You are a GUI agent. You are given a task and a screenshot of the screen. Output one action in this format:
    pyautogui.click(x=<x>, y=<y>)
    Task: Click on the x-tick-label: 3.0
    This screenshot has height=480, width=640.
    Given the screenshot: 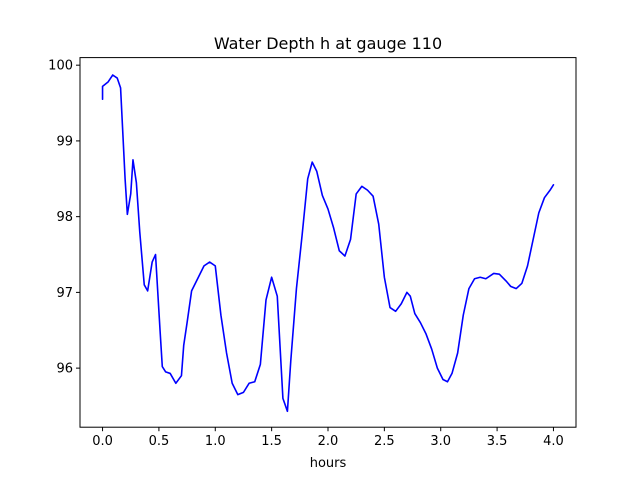 What is the action you would take?
    pyautogui.click(x=440, y=441)
    